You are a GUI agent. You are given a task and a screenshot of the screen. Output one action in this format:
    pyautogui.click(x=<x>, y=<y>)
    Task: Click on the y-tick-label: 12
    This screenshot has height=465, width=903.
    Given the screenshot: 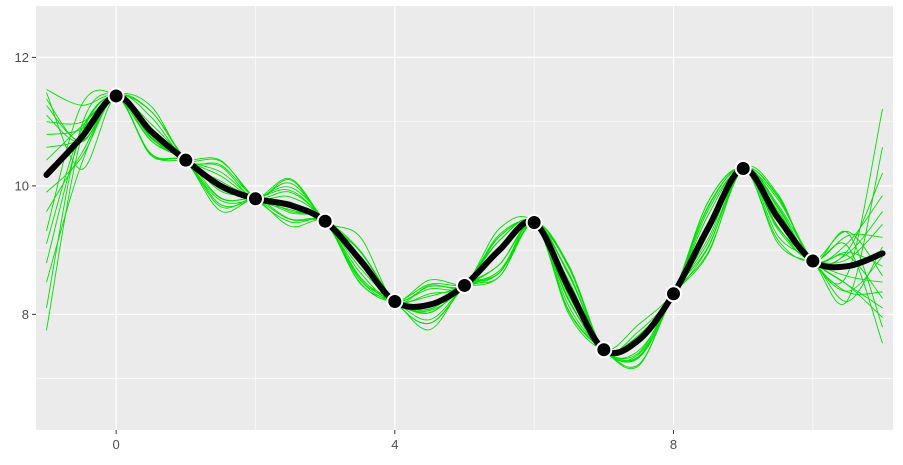 What is the action you would take?
    pyautogui.click(x=22, y=57)
    